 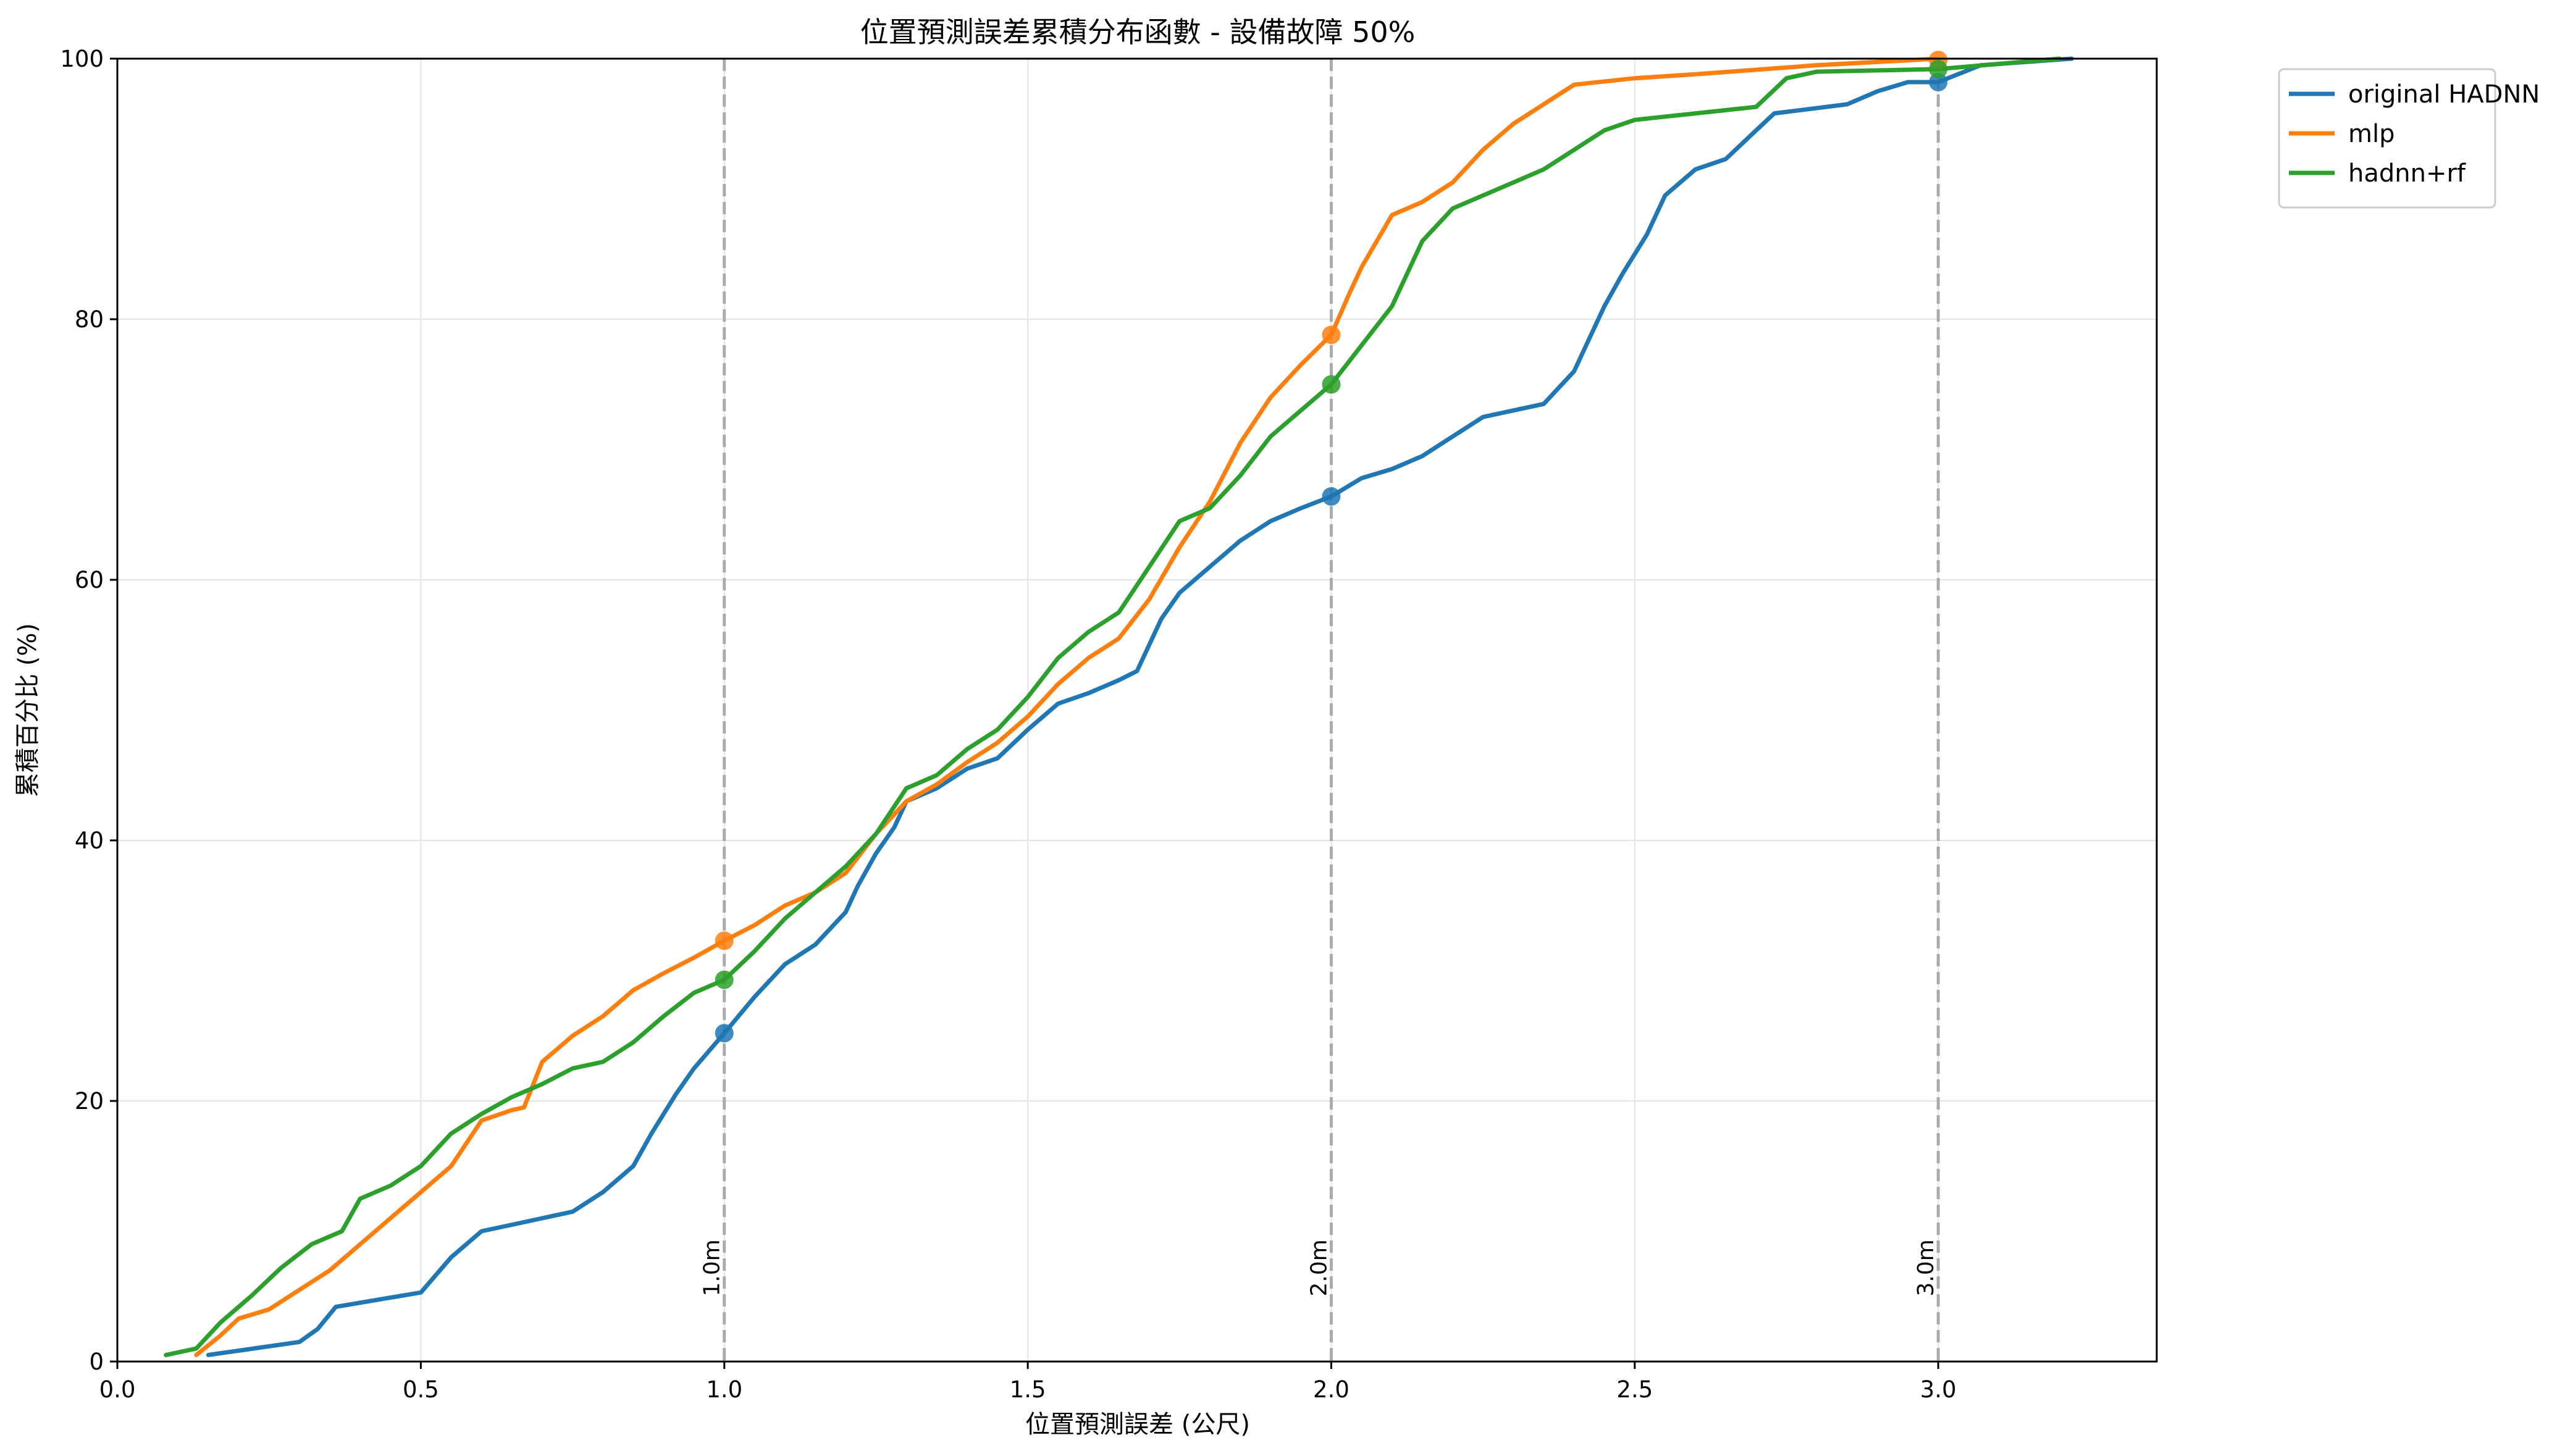 I want to click on y-tick-label: 80, so click(x=89, y=319).